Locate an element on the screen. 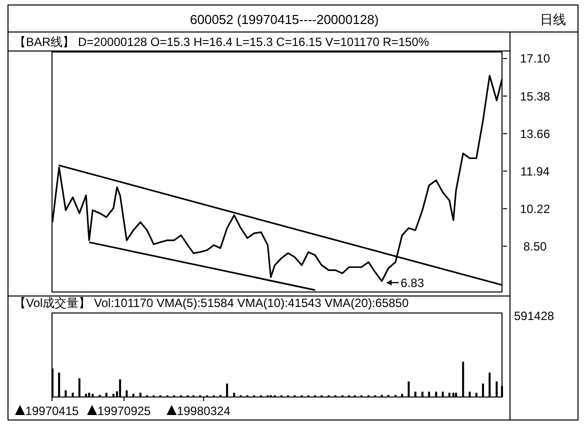  chart-title: 600052 (19970415----20000128) is located at coordinates (284, 19).